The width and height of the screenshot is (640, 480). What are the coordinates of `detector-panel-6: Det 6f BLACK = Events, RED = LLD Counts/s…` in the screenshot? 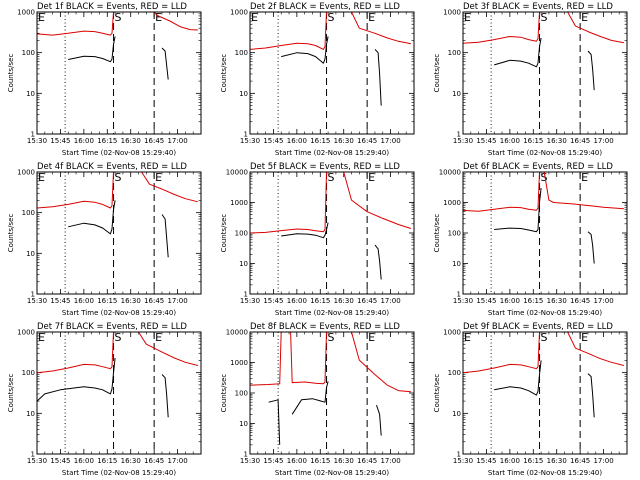 It's located at (530, 239).